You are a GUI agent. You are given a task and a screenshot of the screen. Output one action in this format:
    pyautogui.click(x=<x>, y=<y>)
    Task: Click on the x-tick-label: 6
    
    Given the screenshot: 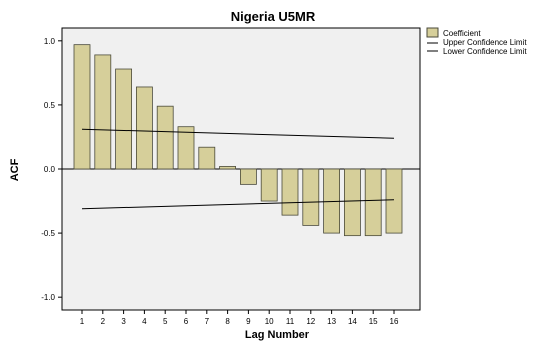 What is the action you would take?
    pyautogui.click(x=186, y=321)
    